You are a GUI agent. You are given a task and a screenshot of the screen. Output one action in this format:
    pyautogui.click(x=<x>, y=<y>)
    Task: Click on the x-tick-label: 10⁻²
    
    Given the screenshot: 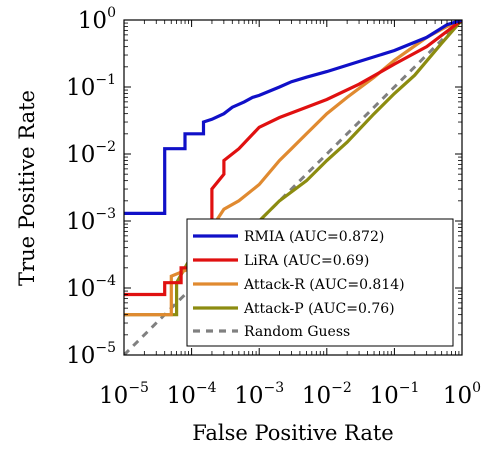 What is the action you would take?
    pyautogui.click(x=327, y=394)
    